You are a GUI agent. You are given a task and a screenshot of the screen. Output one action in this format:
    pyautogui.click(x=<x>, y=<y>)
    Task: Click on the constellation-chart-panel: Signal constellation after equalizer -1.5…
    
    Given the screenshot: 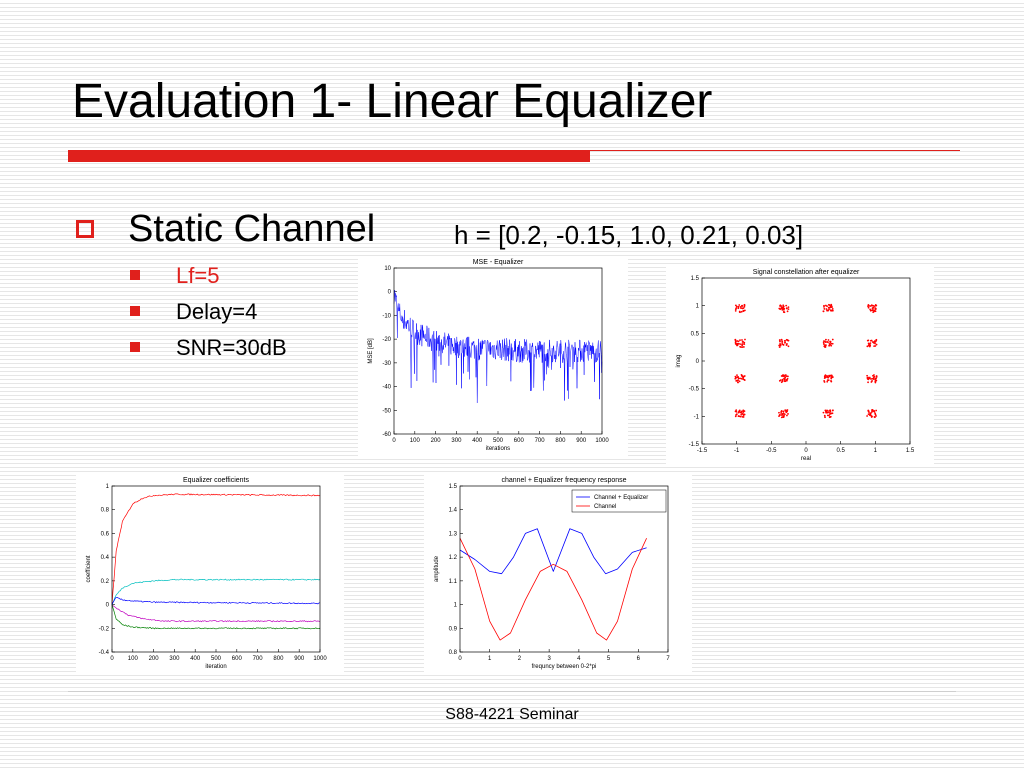 What is the action you would take?
    pyautogui.click(x=800, y=364)
    